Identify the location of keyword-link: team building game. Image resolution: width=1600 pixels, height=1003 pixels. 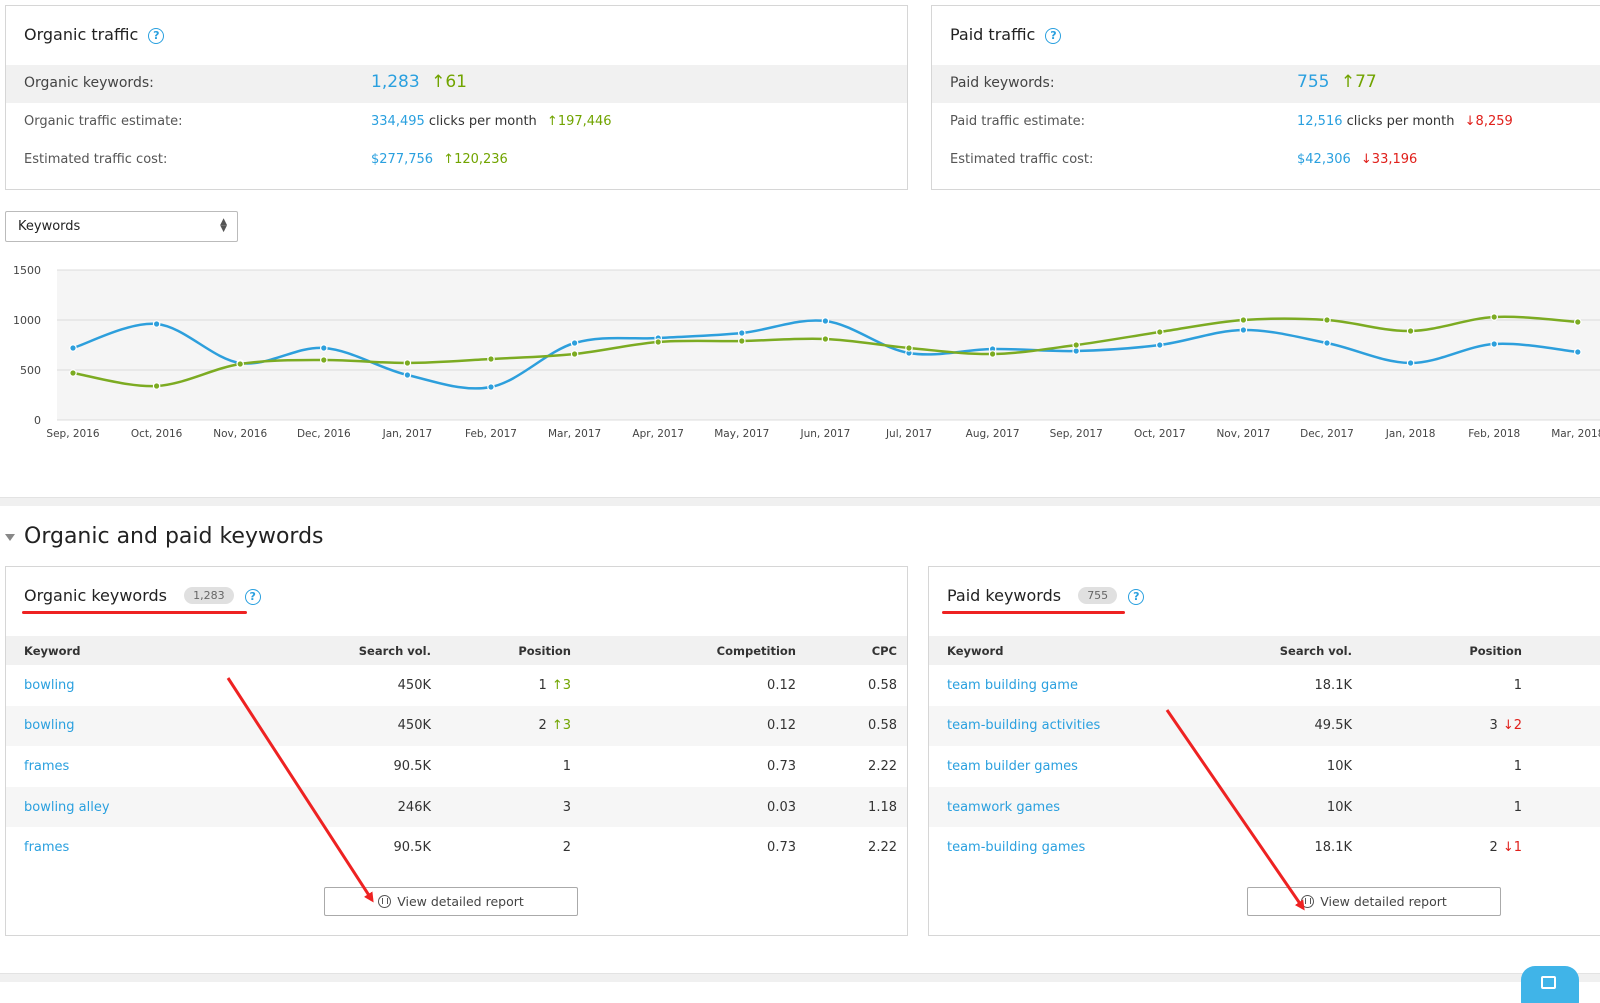
(1012, 685).